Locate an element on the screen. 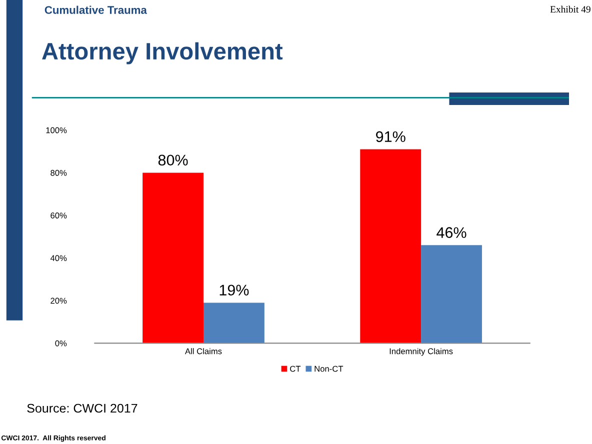  legend-label: Non-CT is located at coordinates (329, 369).